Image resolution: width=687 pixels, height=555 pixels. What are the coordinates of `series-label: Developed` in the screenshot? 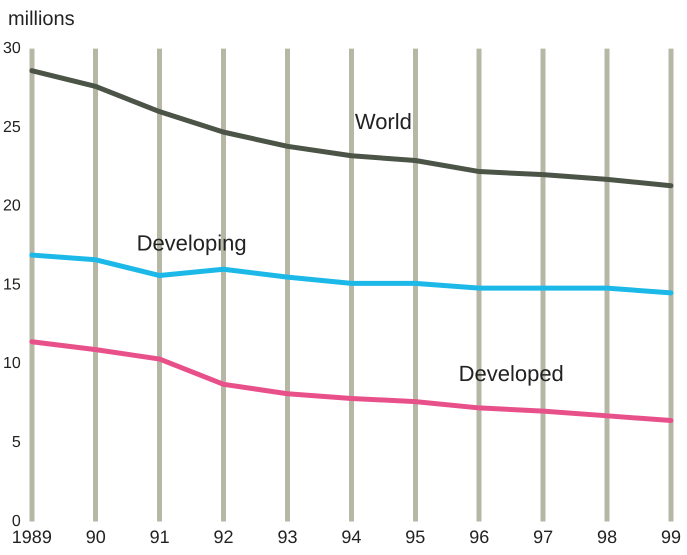 It's located at (511, 373).